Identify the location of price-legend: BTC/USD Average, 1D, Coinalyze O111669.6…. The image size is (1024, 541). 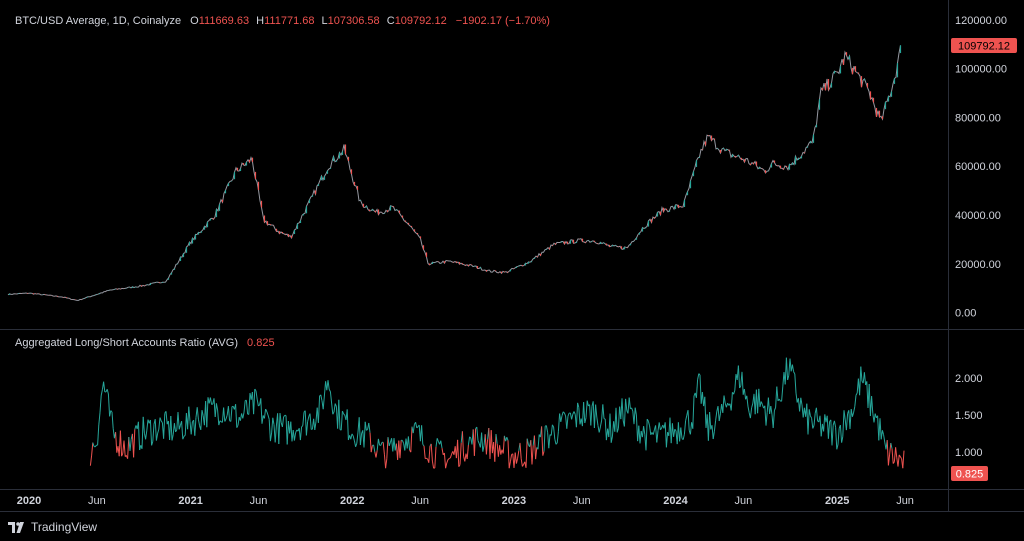
(282, 21).